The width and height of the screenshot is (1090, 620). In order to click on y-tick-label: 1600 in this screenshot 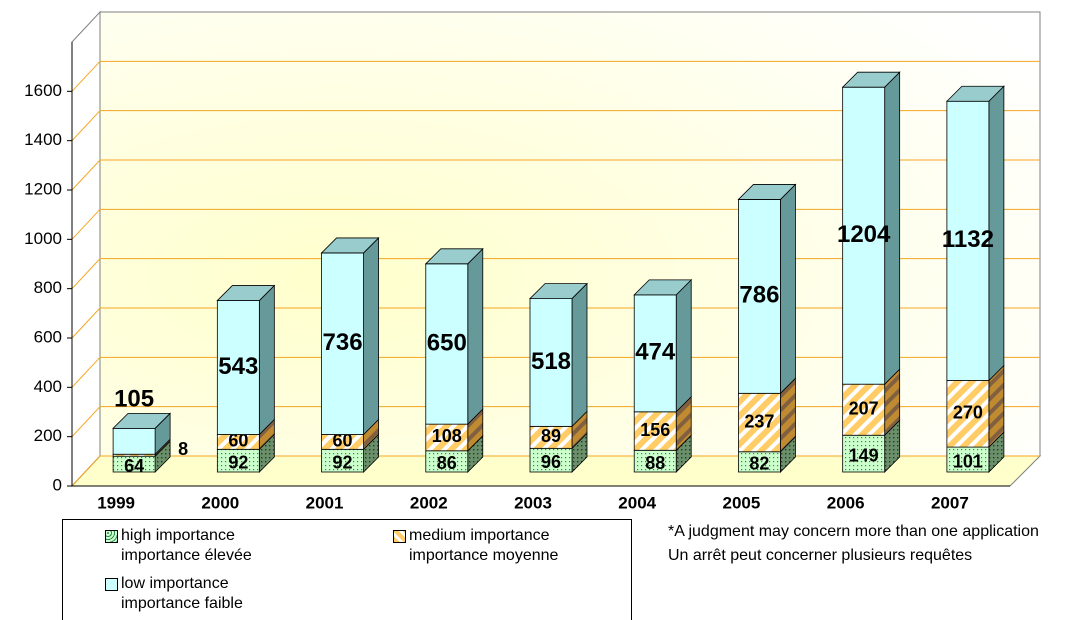, I will do `click(43, 90)`.